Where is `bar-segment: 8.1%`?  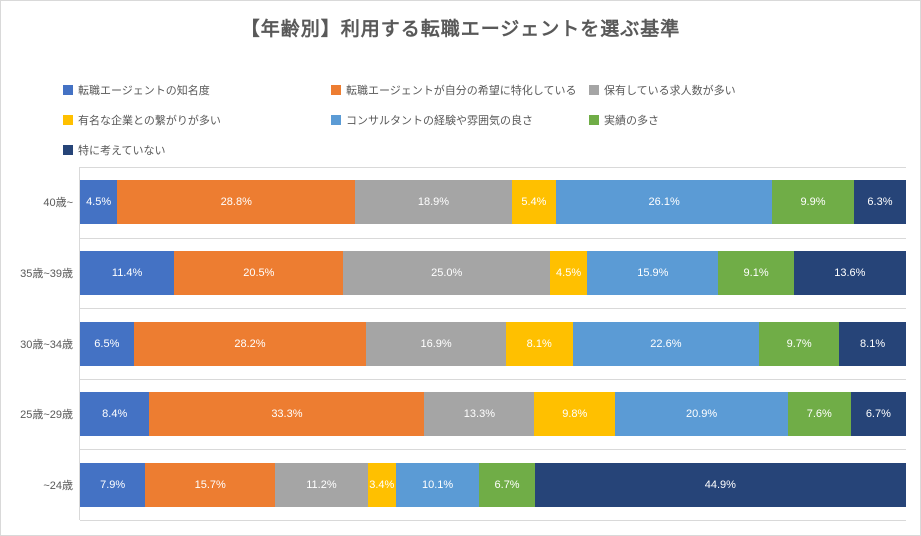
bar-segment: 8.1% is located at coordinates (873, 344).